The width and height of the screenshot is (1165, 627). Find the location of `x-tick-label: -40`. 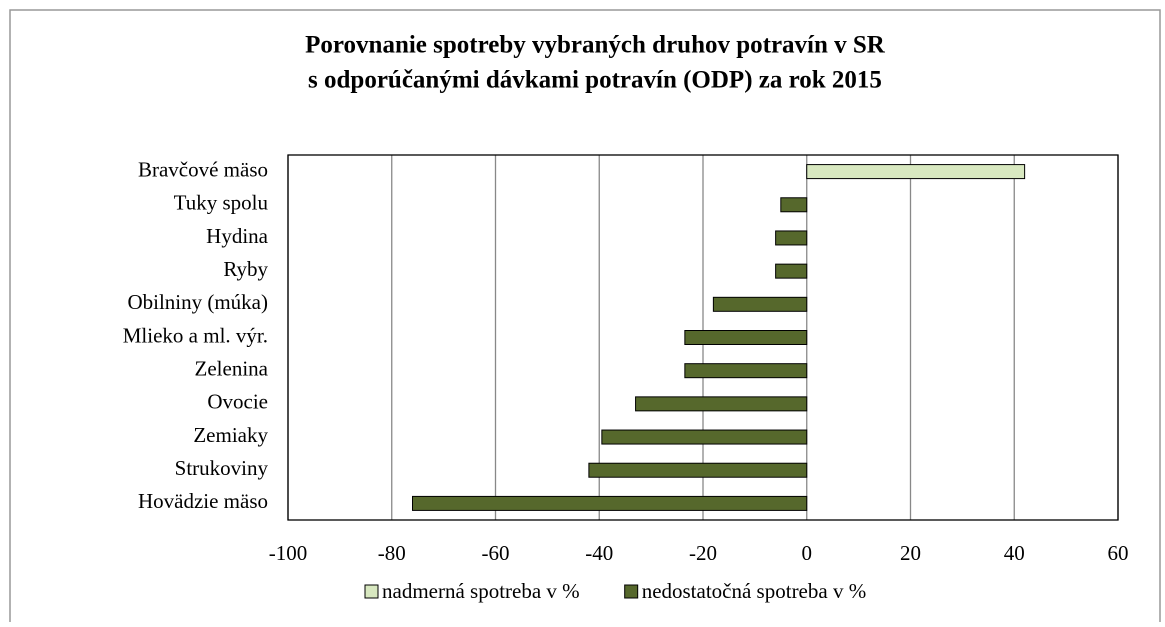

x-tick-label: -40 is located at coordinates (599, 553).